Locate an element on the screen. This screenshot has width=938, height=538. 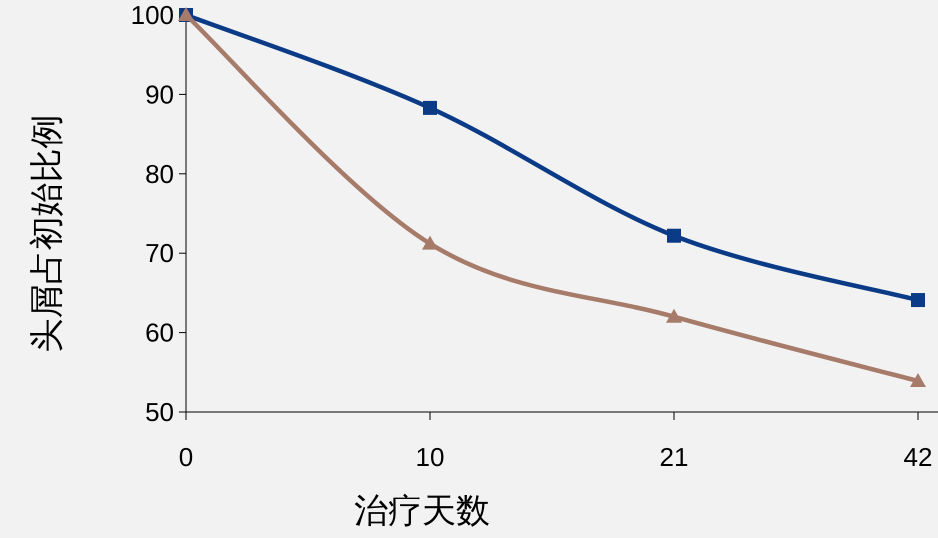
x-tick-label: 0 is located at coordinates (186, 457).